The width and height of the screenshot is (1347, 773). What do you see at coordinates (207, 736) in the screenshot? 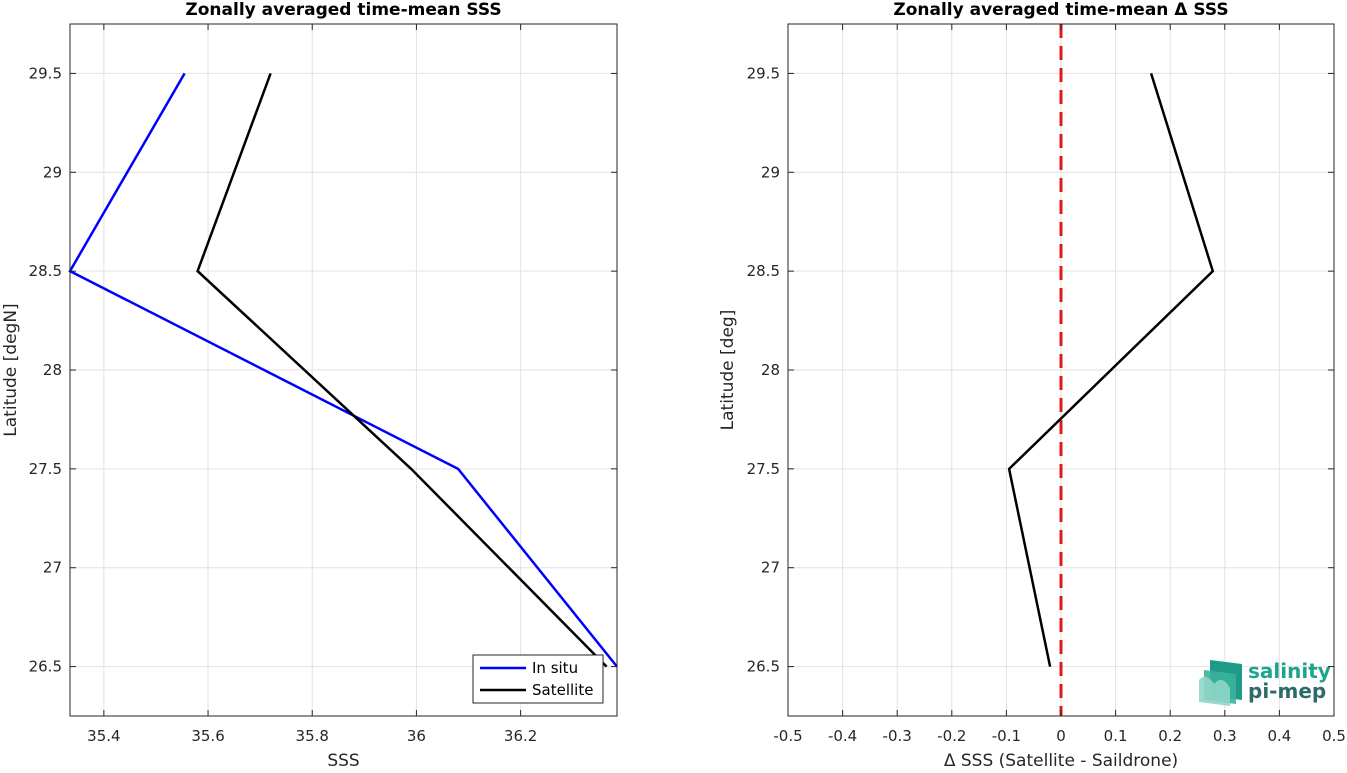
I see `left-chart-x-tick-label: 35.6` at bounding box center [207, 736].